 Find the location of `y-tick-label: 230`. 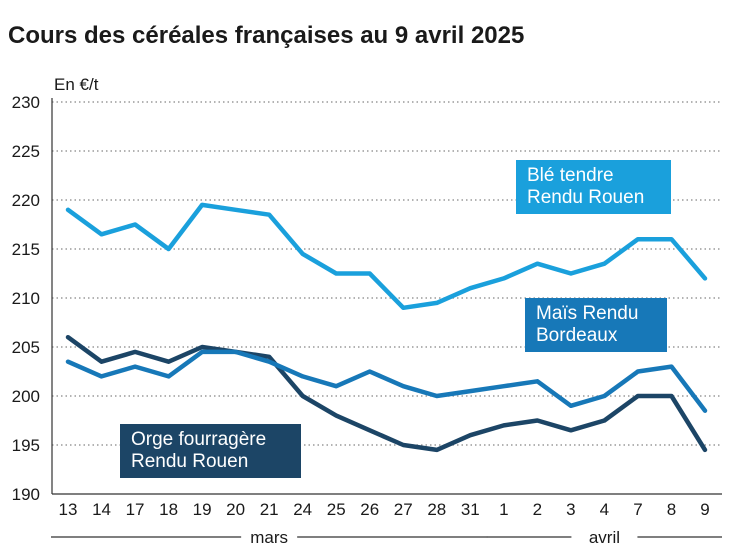

y-tick-label: 230 is located at coordinates (26, 102).